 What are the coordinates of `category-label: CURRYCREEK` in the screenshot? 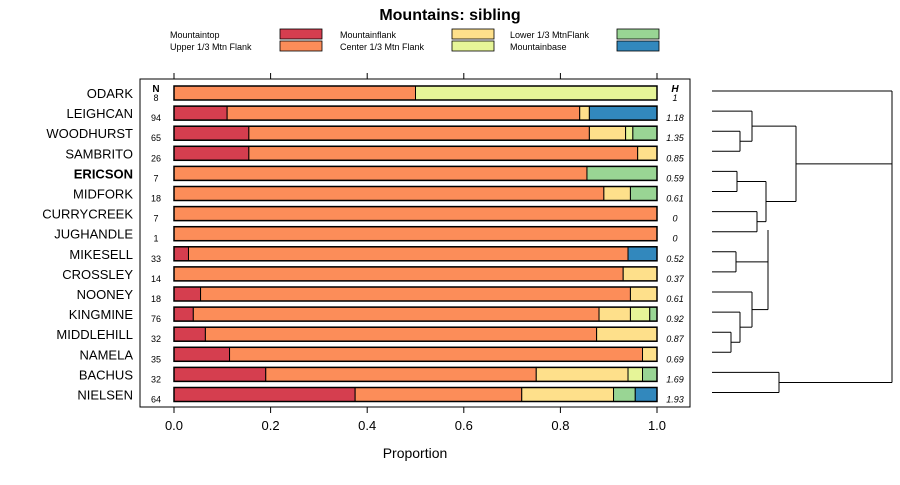 It's located at (87, 214).